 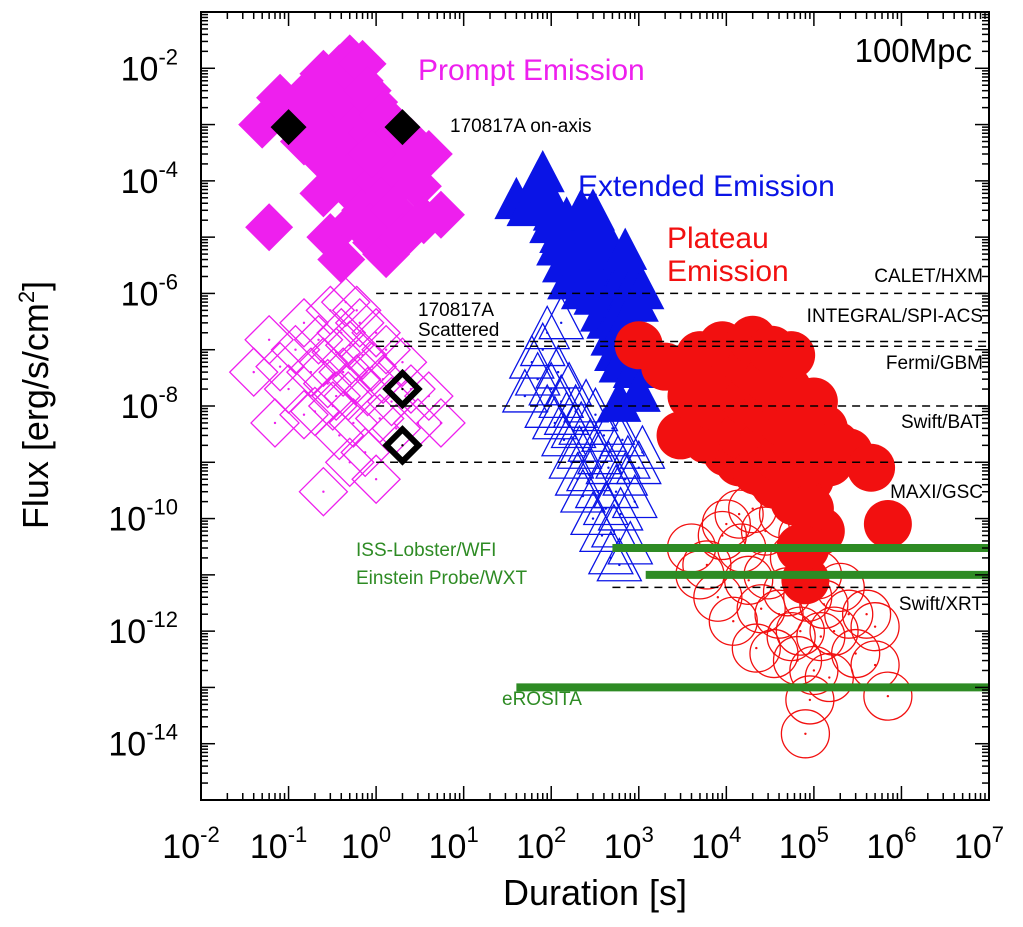 What do you see at coordinates (804, 844) in the screenshot?
I see `x-tick-label: 10⁵` at bounding box center [804, 844].